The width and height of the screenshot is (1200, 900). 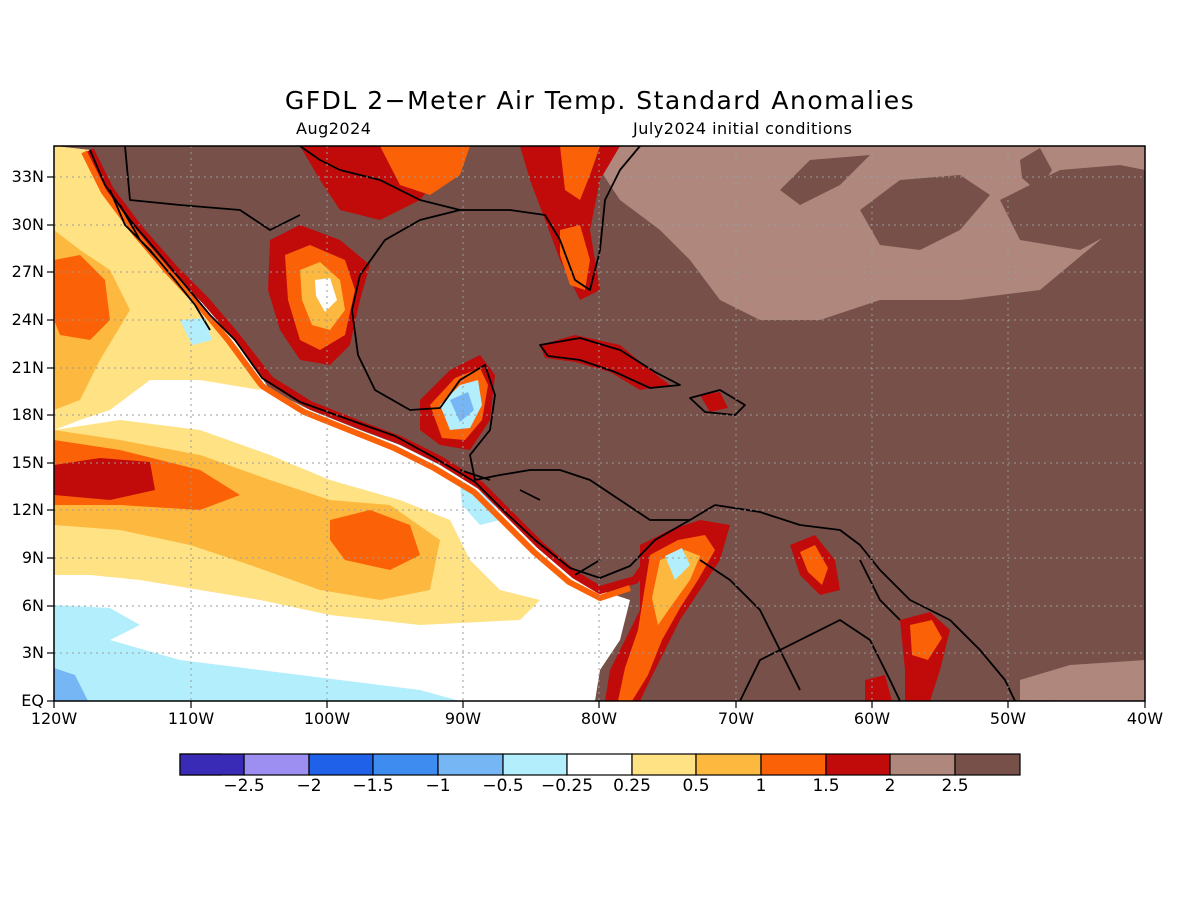 I want to click on lon-label: 120W, so click(x=54, y=718).